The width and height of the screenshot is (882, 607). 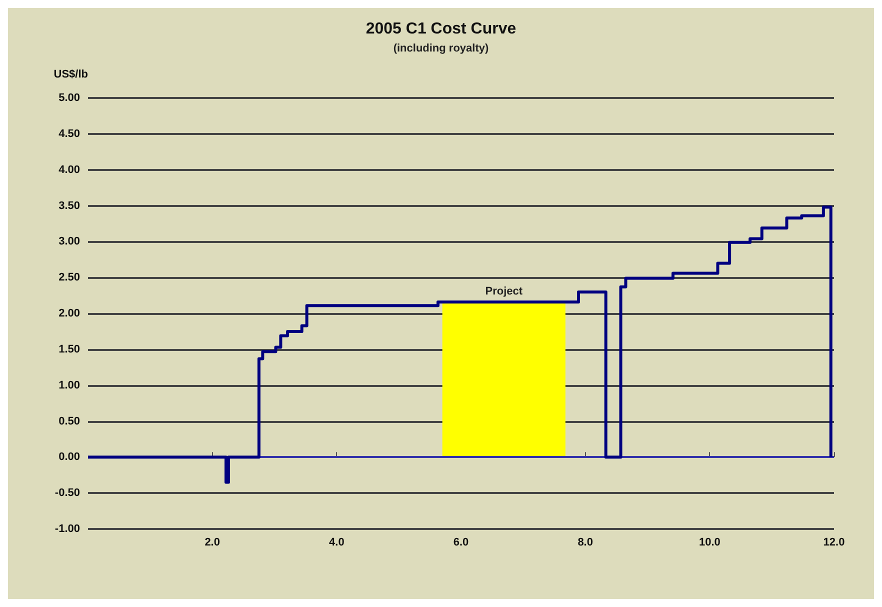 What do you see at coordinates (441, 48) in the screenshot?
I see `chart-subtitle: (including royalty)` at bounding box center [441, 48].